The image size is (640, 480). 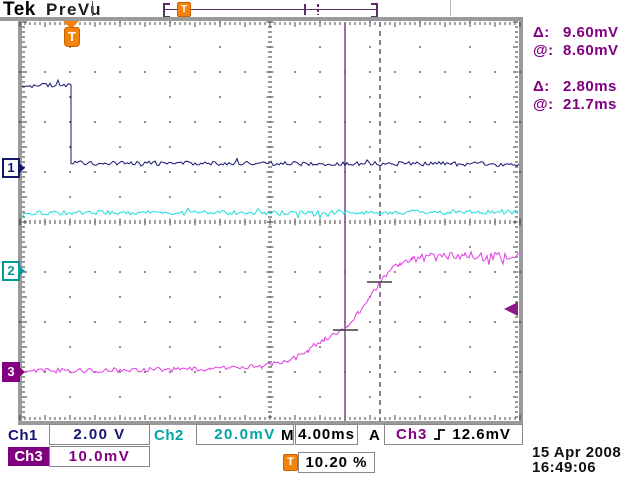 What do you see at coordinates (450, 8) in the screenshot?
I see `header-separator-right` at bounding box center [450, 8].